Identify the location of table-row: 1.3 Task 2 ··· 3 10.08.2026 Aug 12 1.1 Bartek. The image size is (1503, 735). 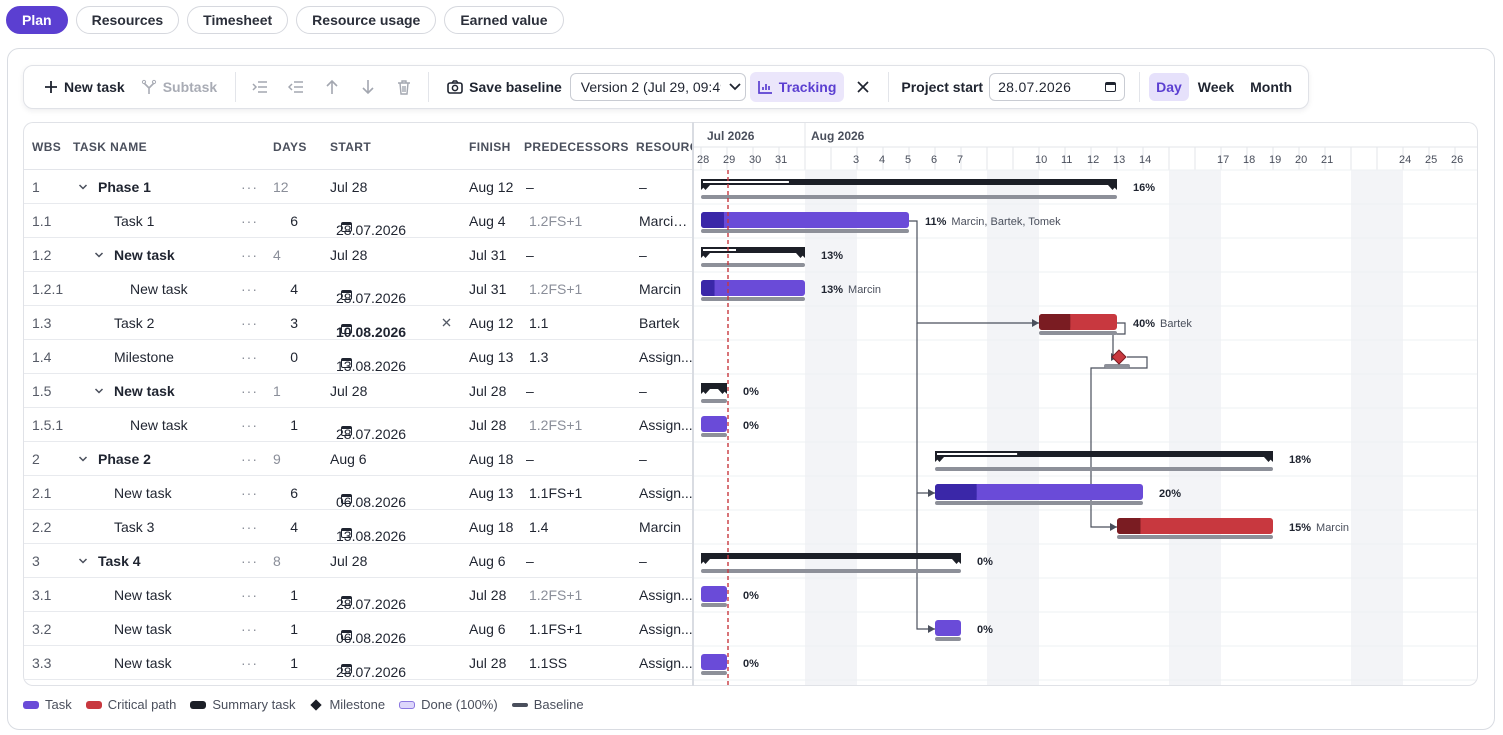
(358, 323).